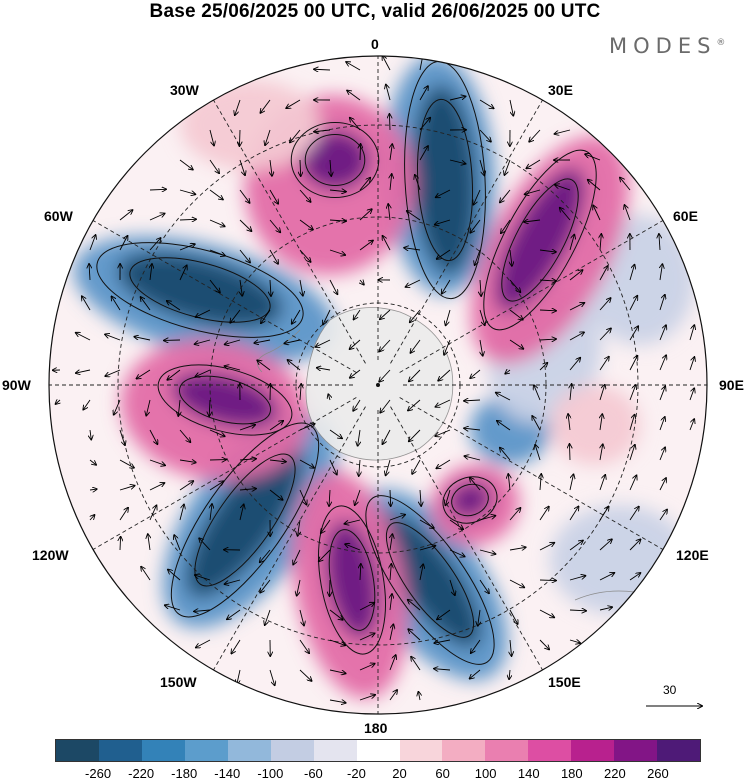  What do you see at coordinates (279, 351) in the screenshot?
I see `peninsula-outline` at bounding box center [279, 351].